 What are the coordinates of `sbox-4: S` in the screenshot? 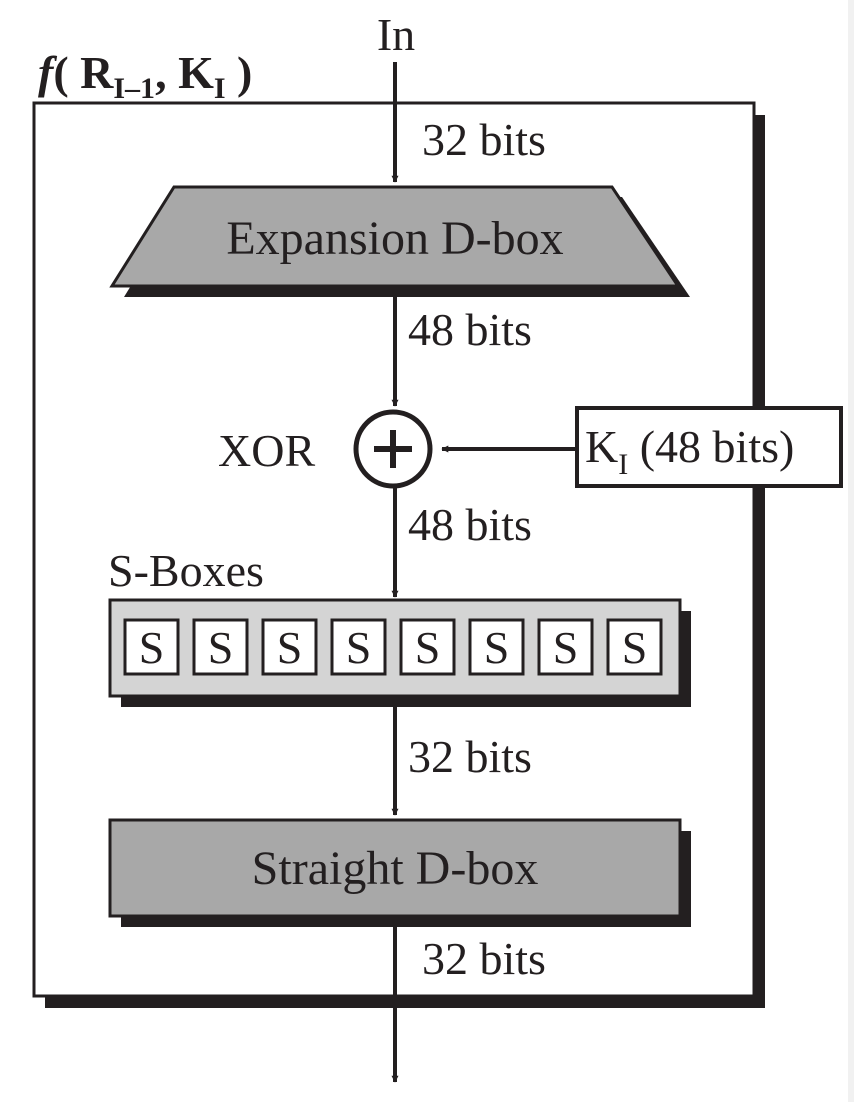 It's located at (358, 647).